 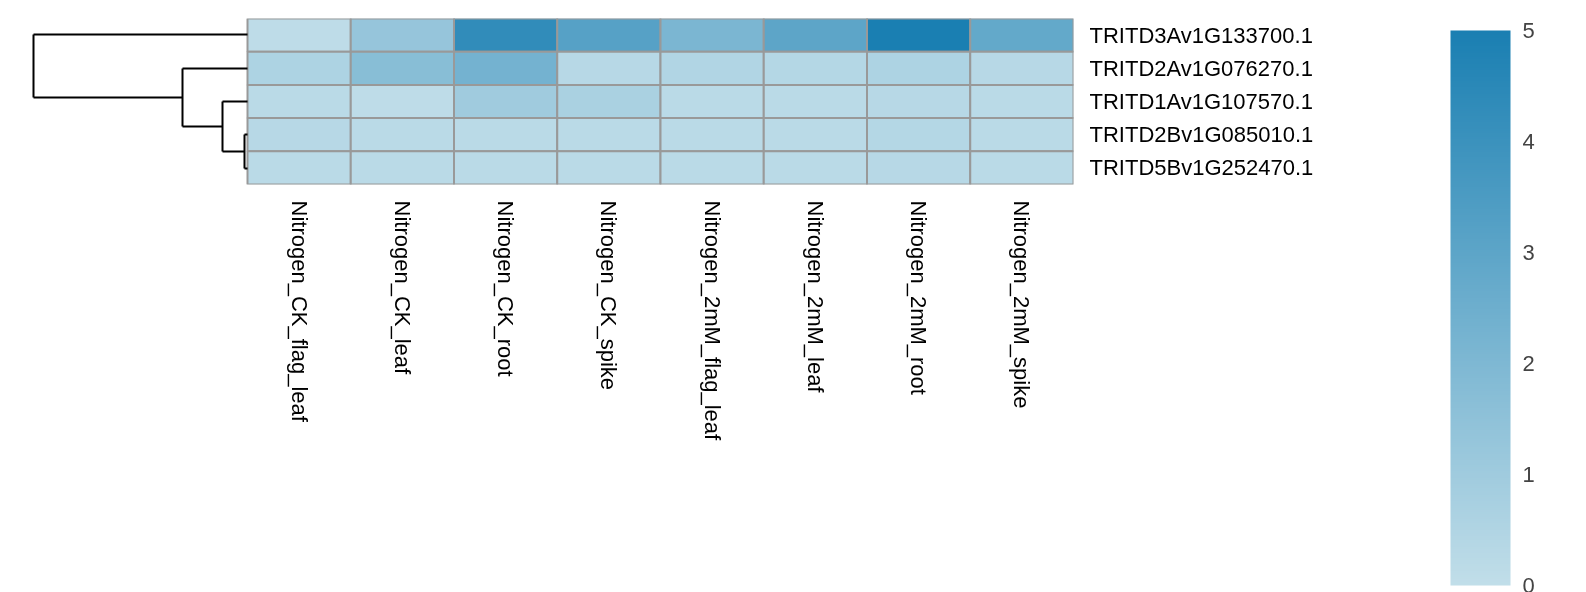 What do you see at coordinates (712, 321) in the screenshot?
I see `x-tick-label: Nitrogen_2mM_flag_leaf` at bounding box center [712, 321].